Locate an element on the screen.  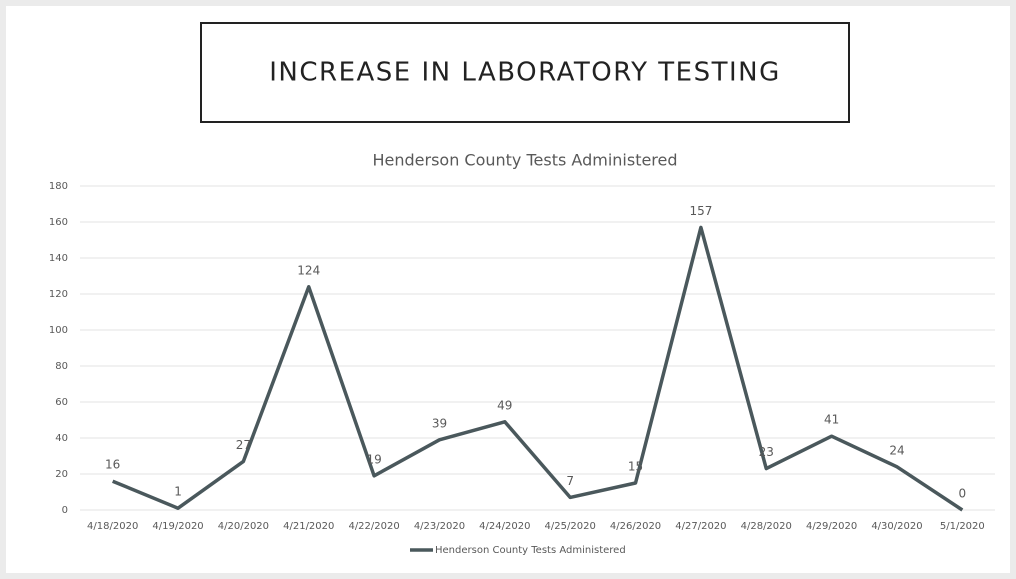
title-box is located at coordinates (525, 72).